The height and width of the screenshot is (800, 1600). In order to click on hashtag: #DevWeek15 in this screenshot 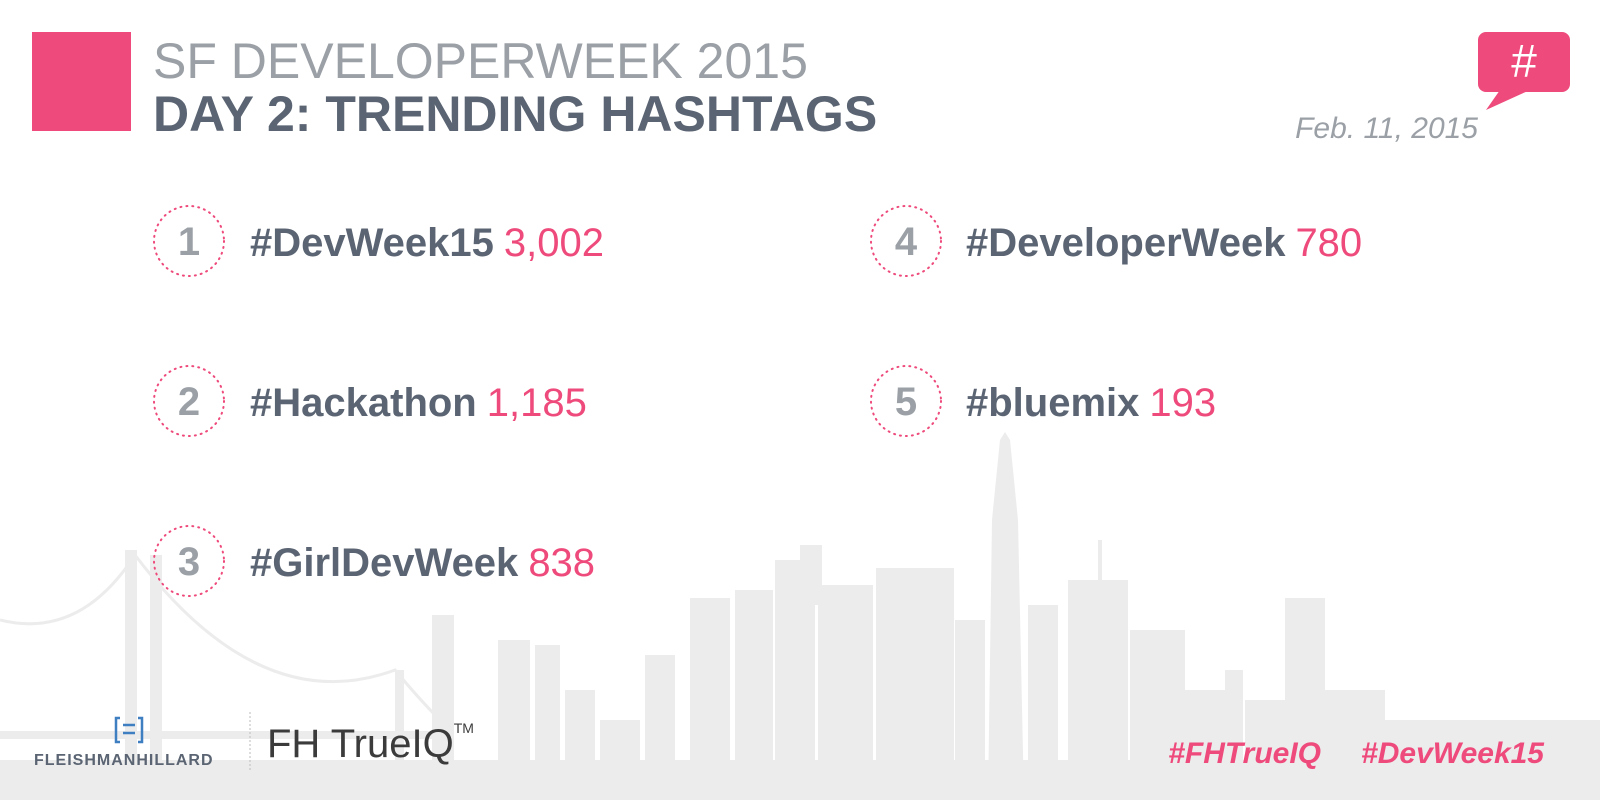, I will do `click(372, 243)`.